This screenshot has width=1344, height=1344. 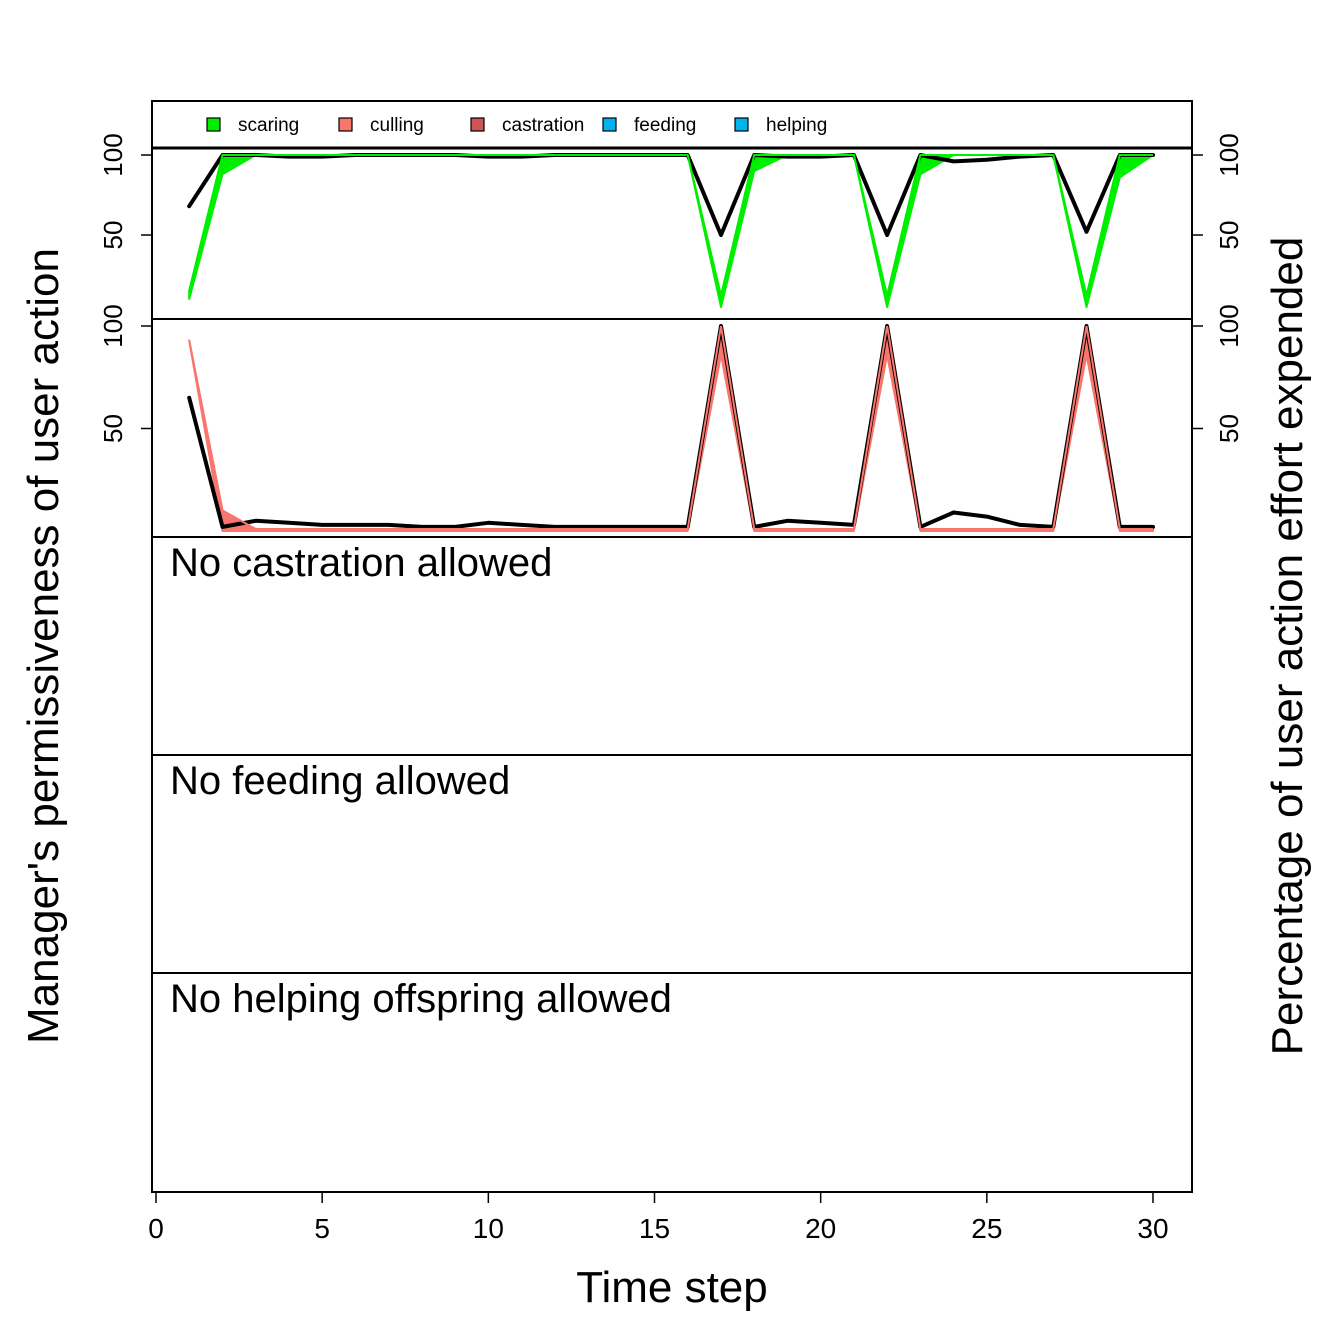 What do you see at coordinates (322, 1228) in the screenshot?
I see `x-tick-label-5: 5` at bounding box center [322, 1228].